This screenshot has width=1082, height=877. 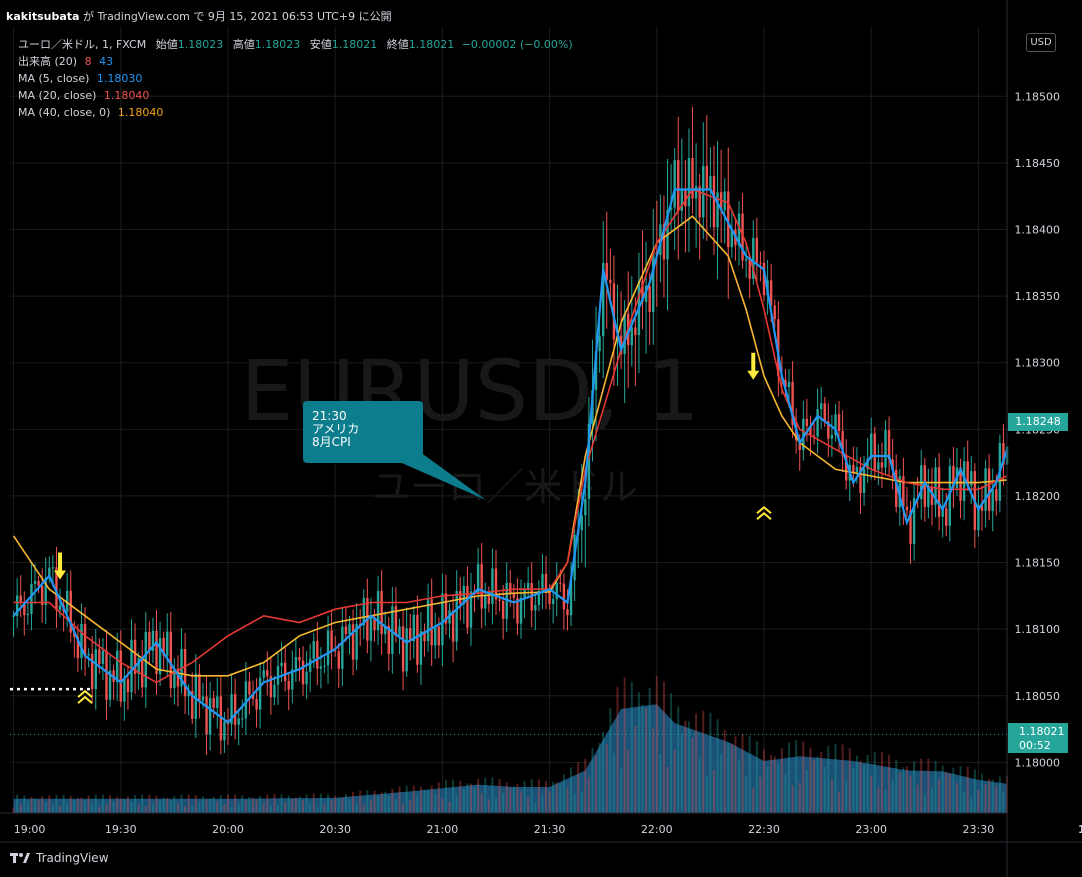 I want to click on callout-event: 8月CPI, so click(x=331, y=442).